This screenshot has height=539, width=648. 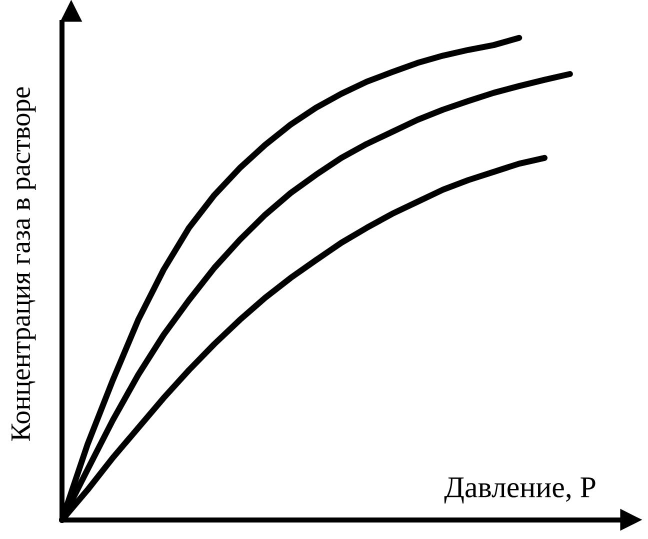 I want to click on y-axis-title: Концентрация газа в растворе, so click(x=24, y=264).